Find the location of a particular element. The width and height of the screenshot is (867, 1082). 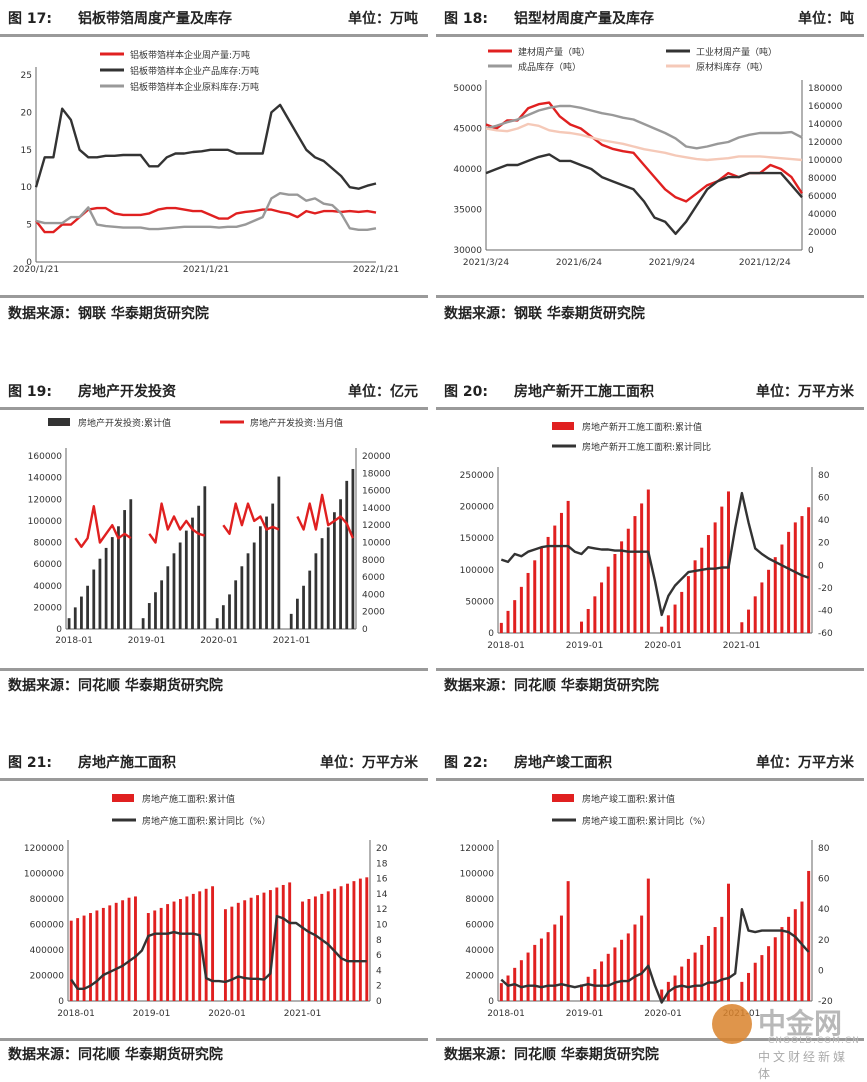

panel-header: 图 18: 铝型材周度产量及库存 单位：吨 is located at coordinates (650, 17).